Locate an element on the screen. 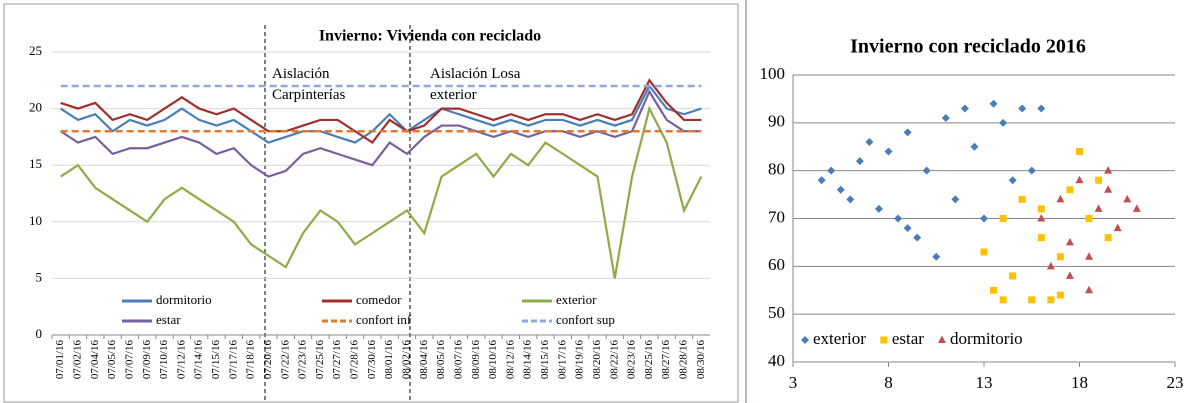 This screenshot has width=1188, height=403. legend-label: comedor is located at coordinates (379, 299).